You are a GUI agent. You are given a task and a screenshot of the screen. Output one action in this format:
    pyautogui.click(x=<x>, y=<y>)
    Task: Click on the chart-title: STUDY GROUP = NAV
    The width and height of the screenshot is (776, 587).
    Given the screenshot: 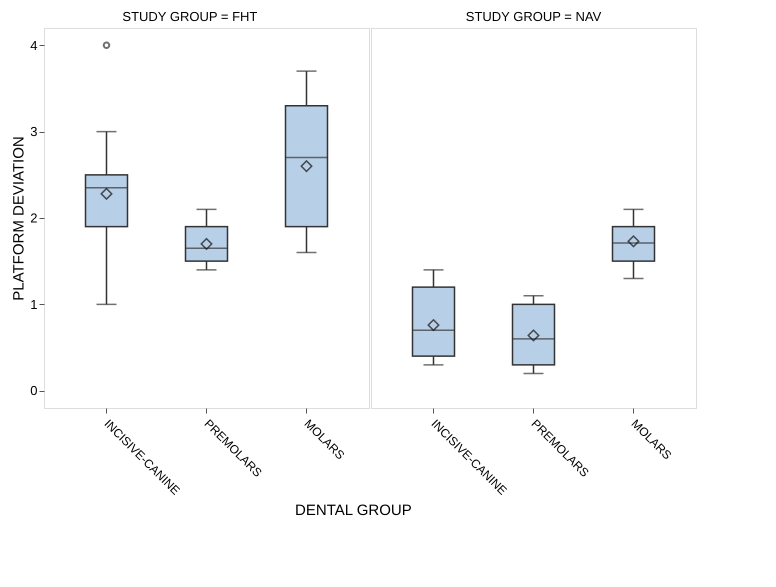 What is the action you would take?
    pyautogui.click(x=534, y=16)
    